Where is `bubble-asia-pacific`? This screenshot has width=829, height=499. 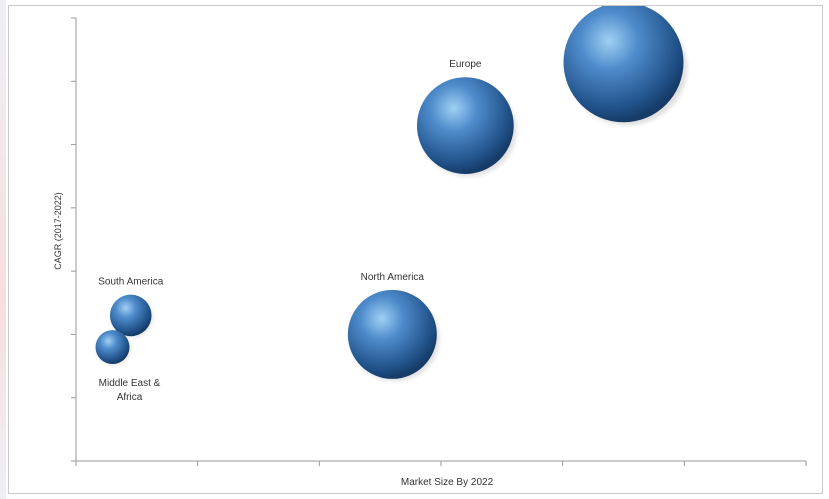
bubble-asia-pacific is located at coordinates (623, 62).